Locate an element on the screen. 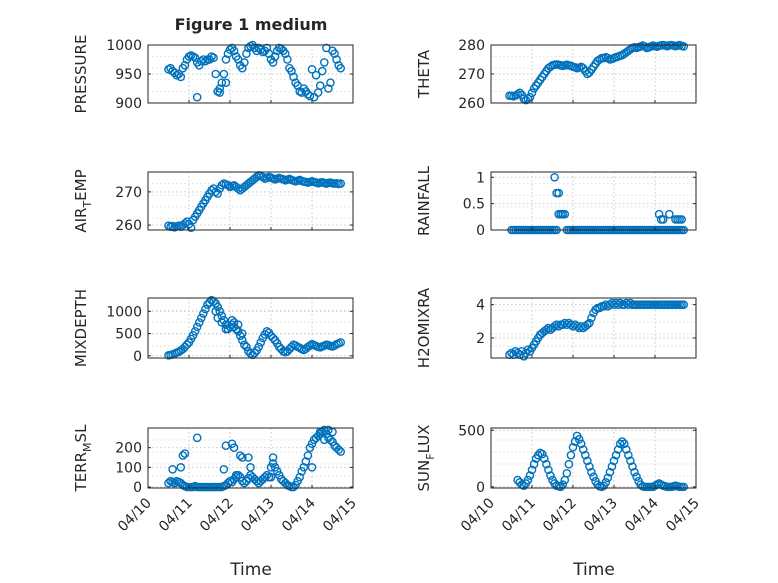 Image resolution: width=778 pixels, height=583 pixels. y-tick-label: 0 is located at coordinates (480, 488).